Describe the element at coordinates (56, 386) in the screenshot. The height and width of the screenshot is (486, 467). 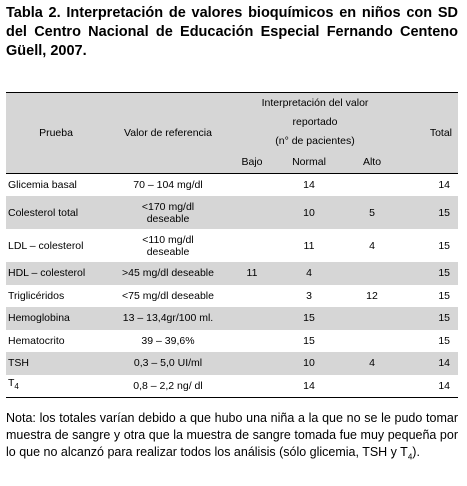
I see `cell-prueba: T4` at that location.